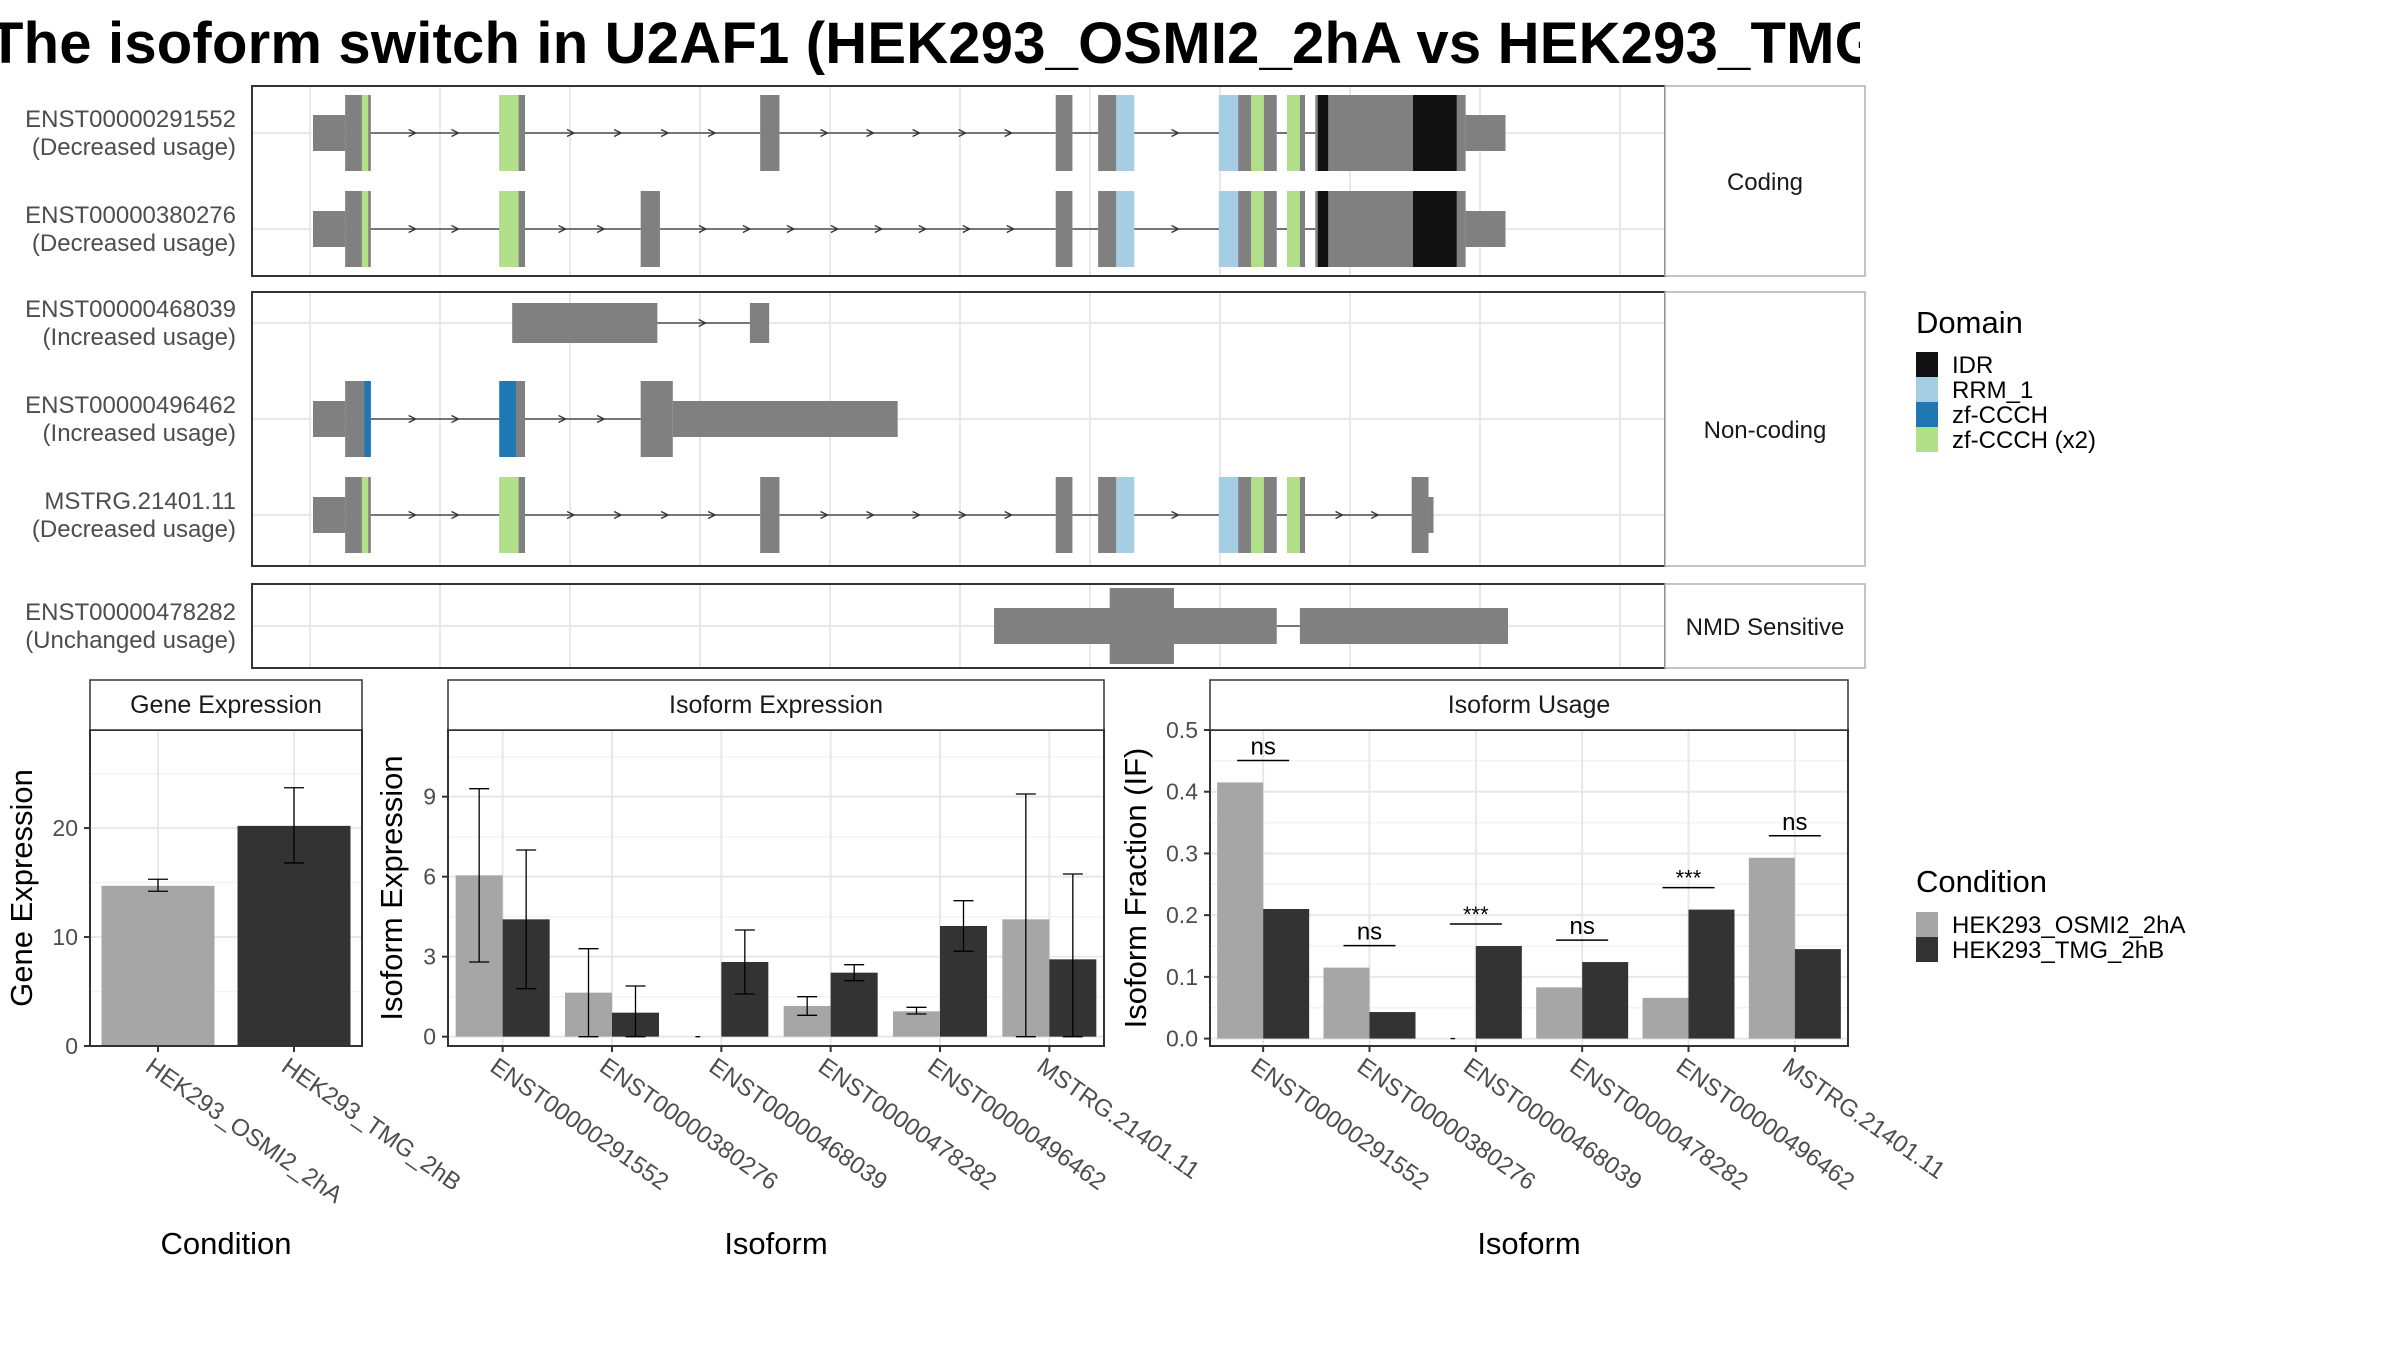 Image resolution: width=2400 pixels, height=1350 pixels. I want to click on x-axis-title: Condition, so click(226, 1243).